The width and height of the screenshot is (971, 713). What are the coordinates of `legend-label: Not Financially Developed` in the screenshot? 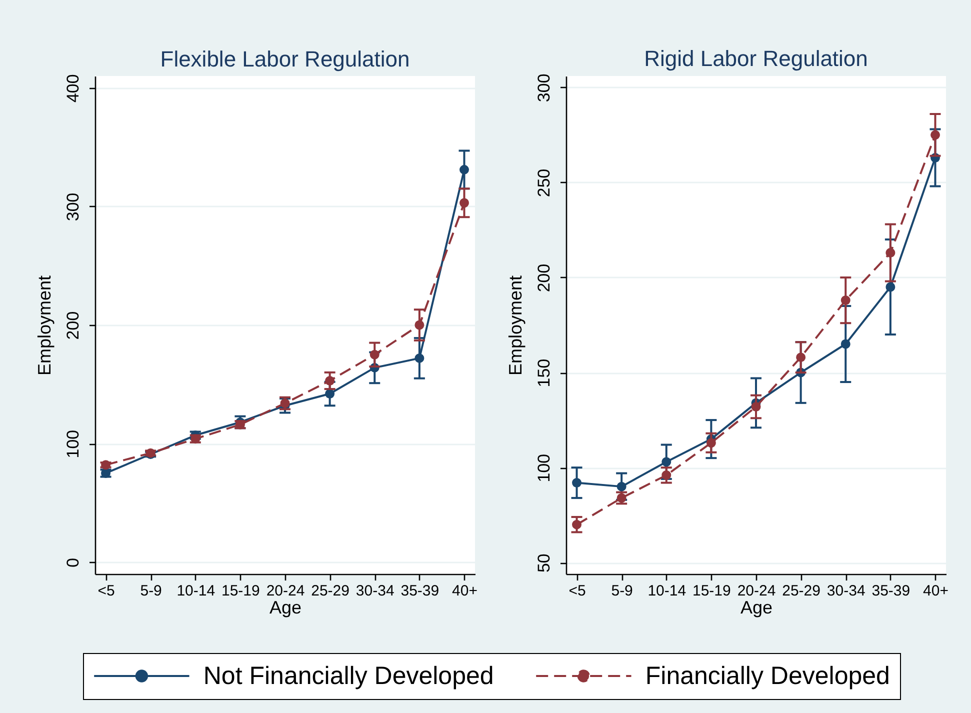 It's located at (348, 676).